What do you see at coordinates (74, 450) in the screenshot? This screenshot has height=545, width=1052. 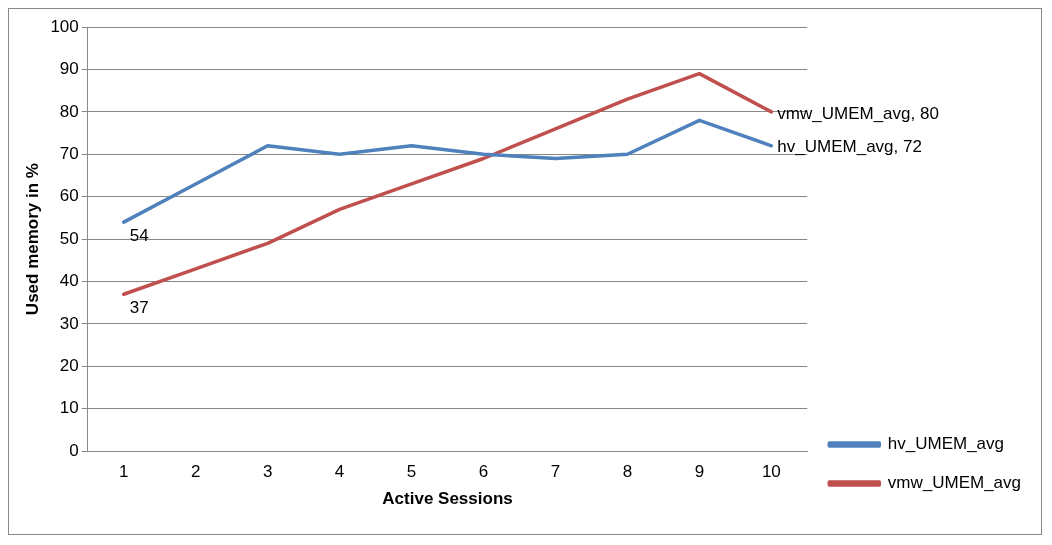 I see `y-tick-label: 0` at bounding box center [74, 450].